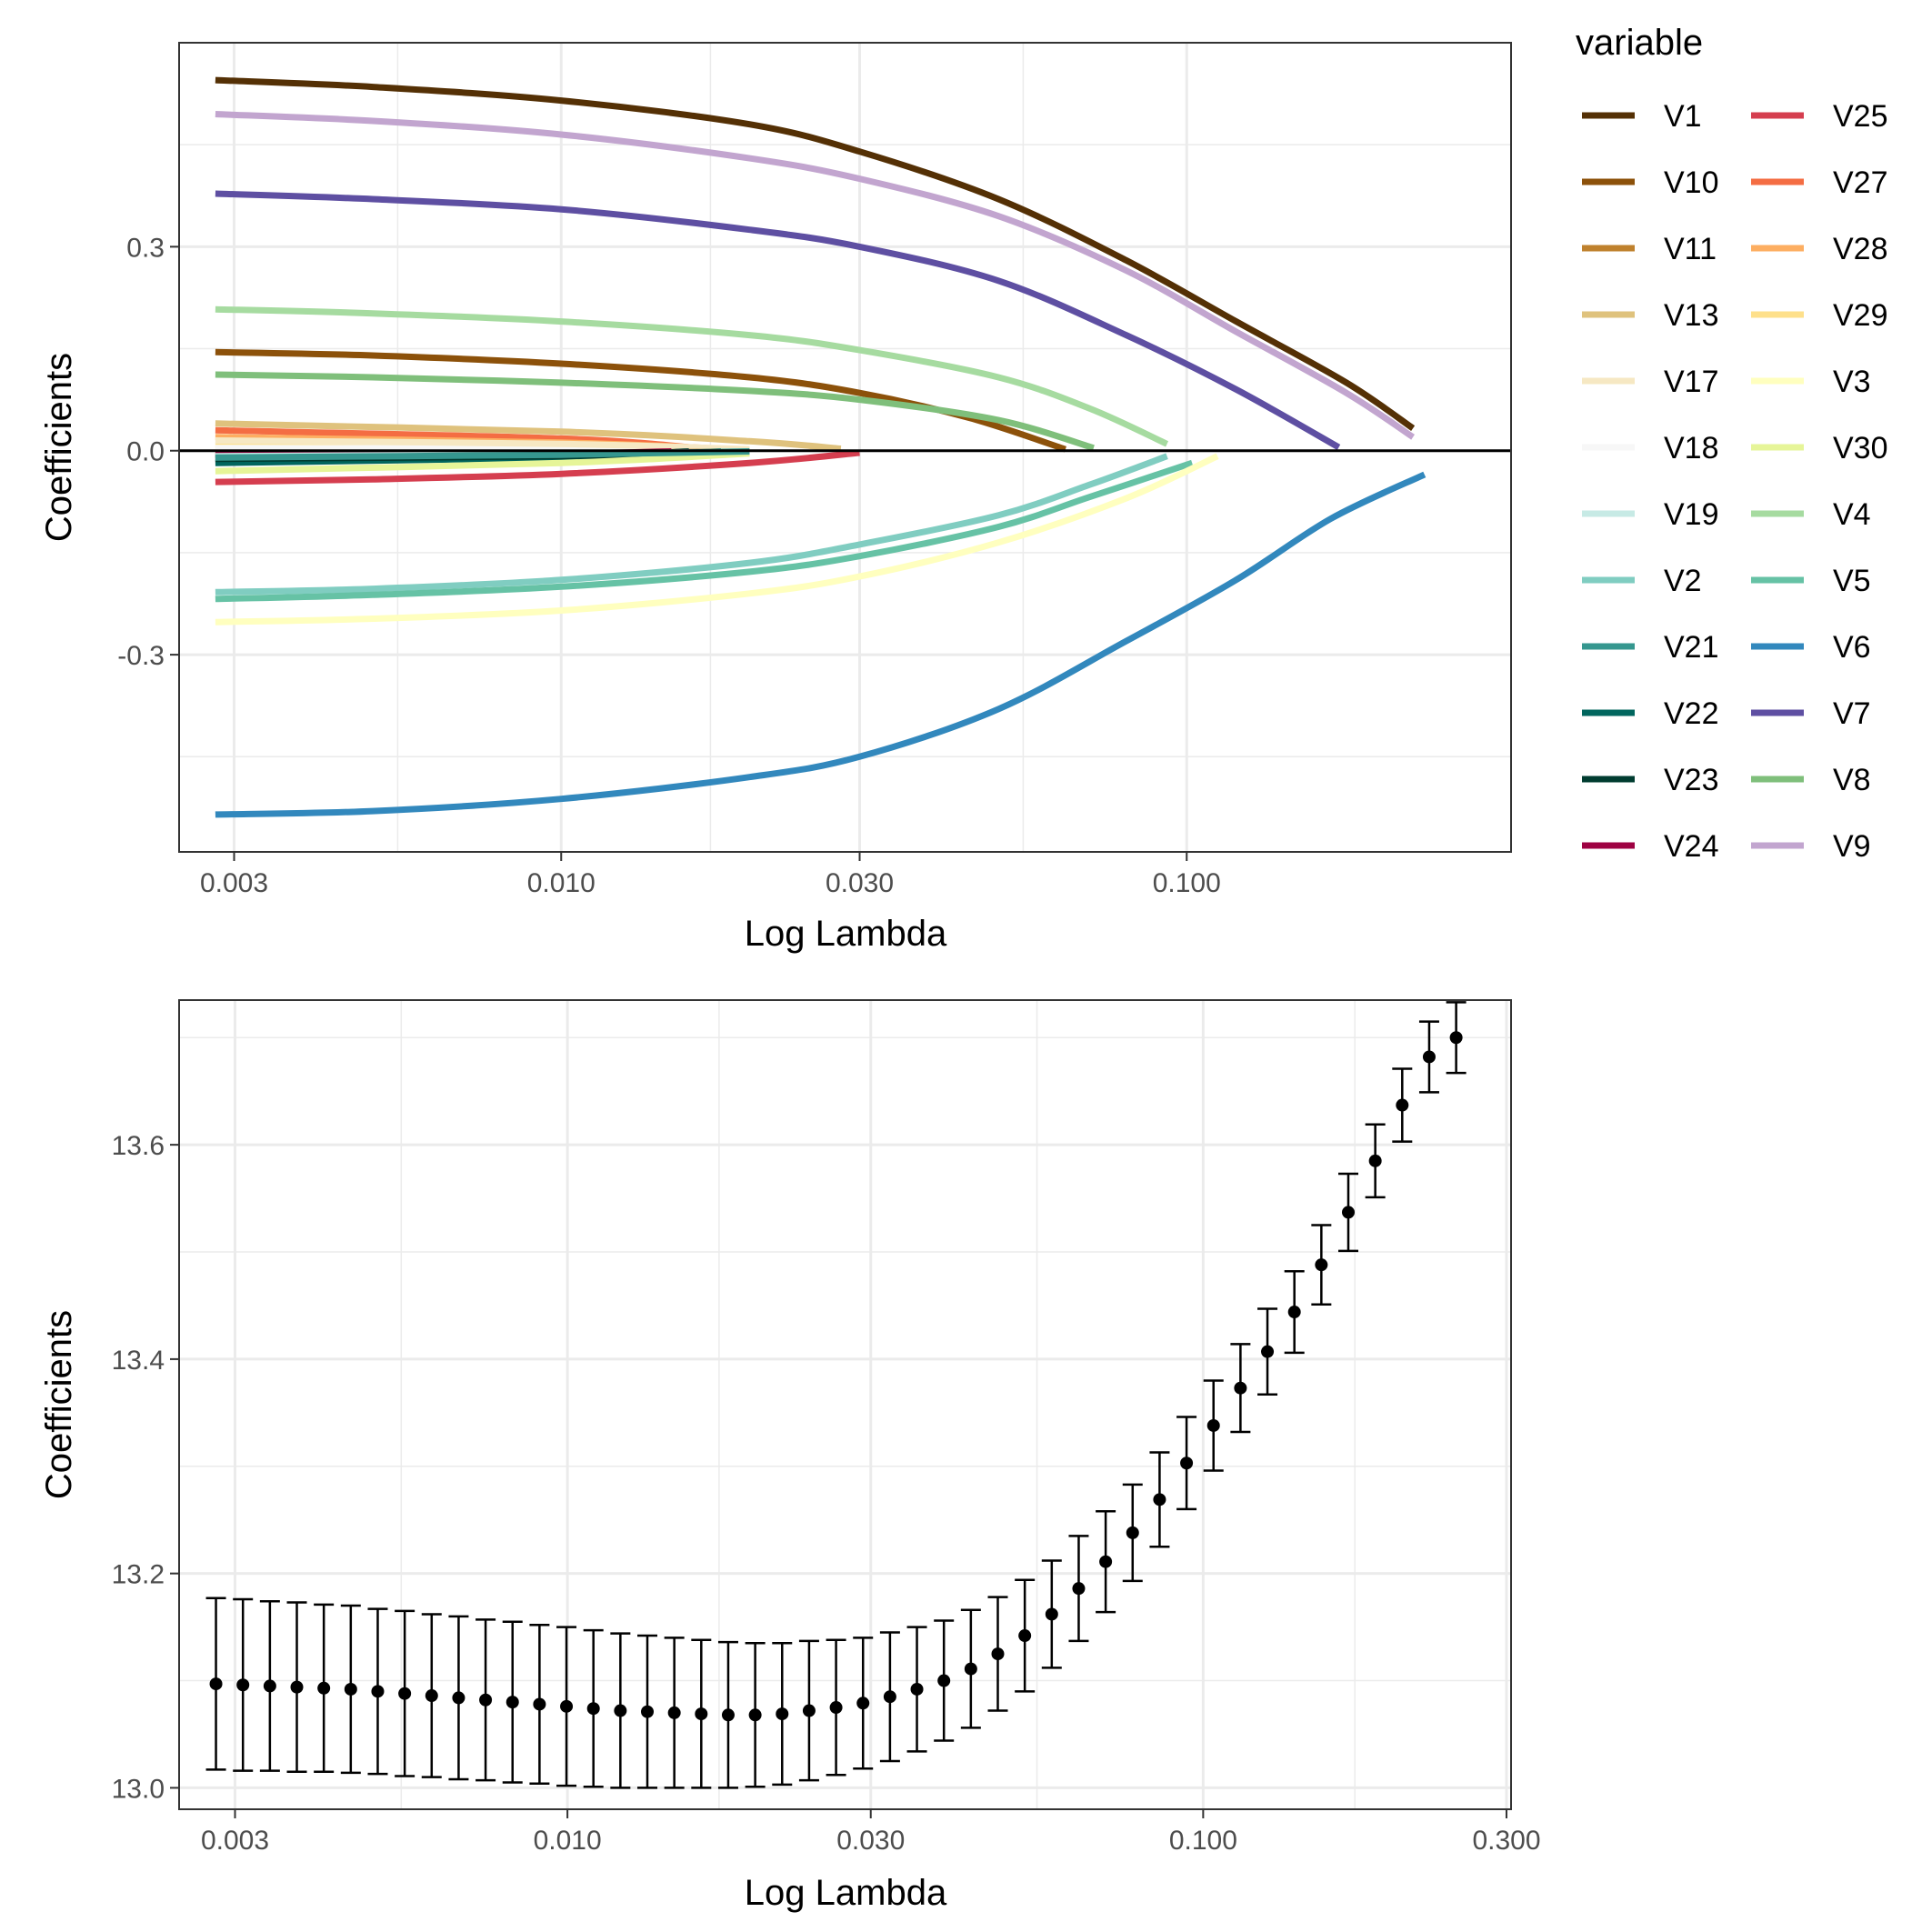 This screenshot has width=1932, height=1932. What do you see at coordinates (138, 1361) in the screenshot?
I see `y-tick-label: 13.4` at bounding box center [138, 1361].